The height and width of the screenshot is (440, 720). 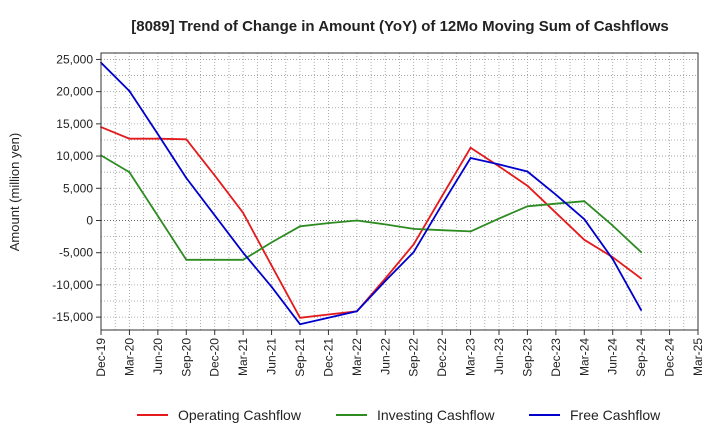 I want to click on y-tick-label: -5,000, so click(x=76, y=253).